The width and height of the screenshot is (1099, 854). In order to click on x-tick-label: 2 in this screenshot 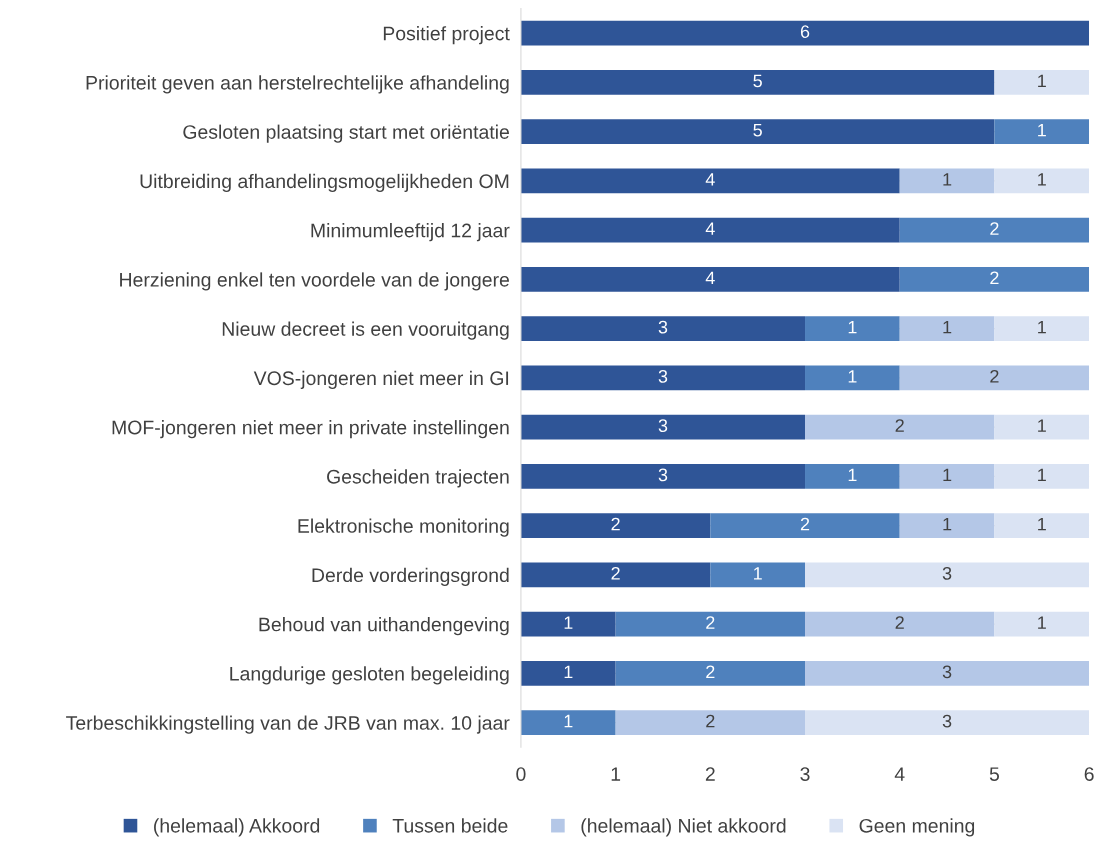, I will do `click(710, 774)`.